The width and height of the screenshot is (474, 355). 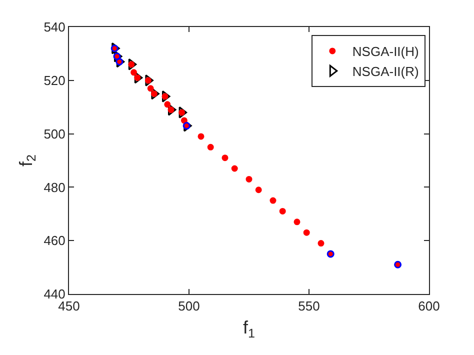 I want to click on y-tick-label: 460, so click(x=55, y=240).